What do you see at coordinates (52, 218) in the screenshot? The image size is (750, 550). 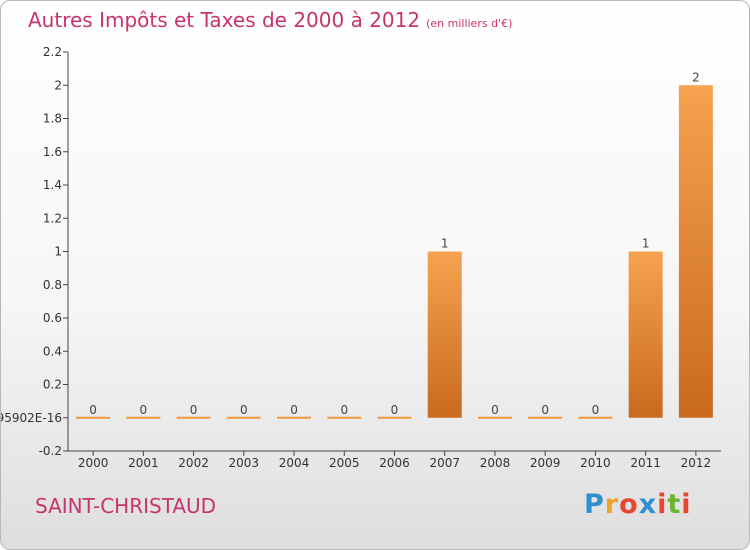 I see `y-tick-label: 1.2` at bounding box center [52, 218].